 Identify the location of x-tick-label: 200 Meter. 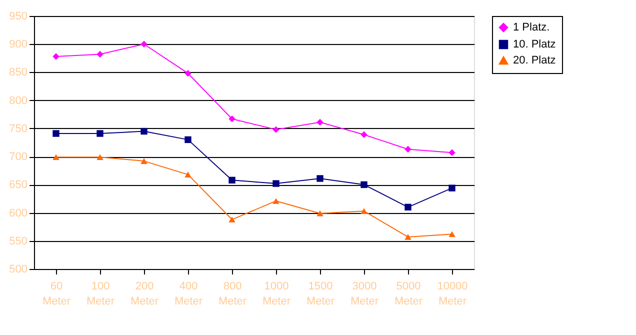
(144, 294).